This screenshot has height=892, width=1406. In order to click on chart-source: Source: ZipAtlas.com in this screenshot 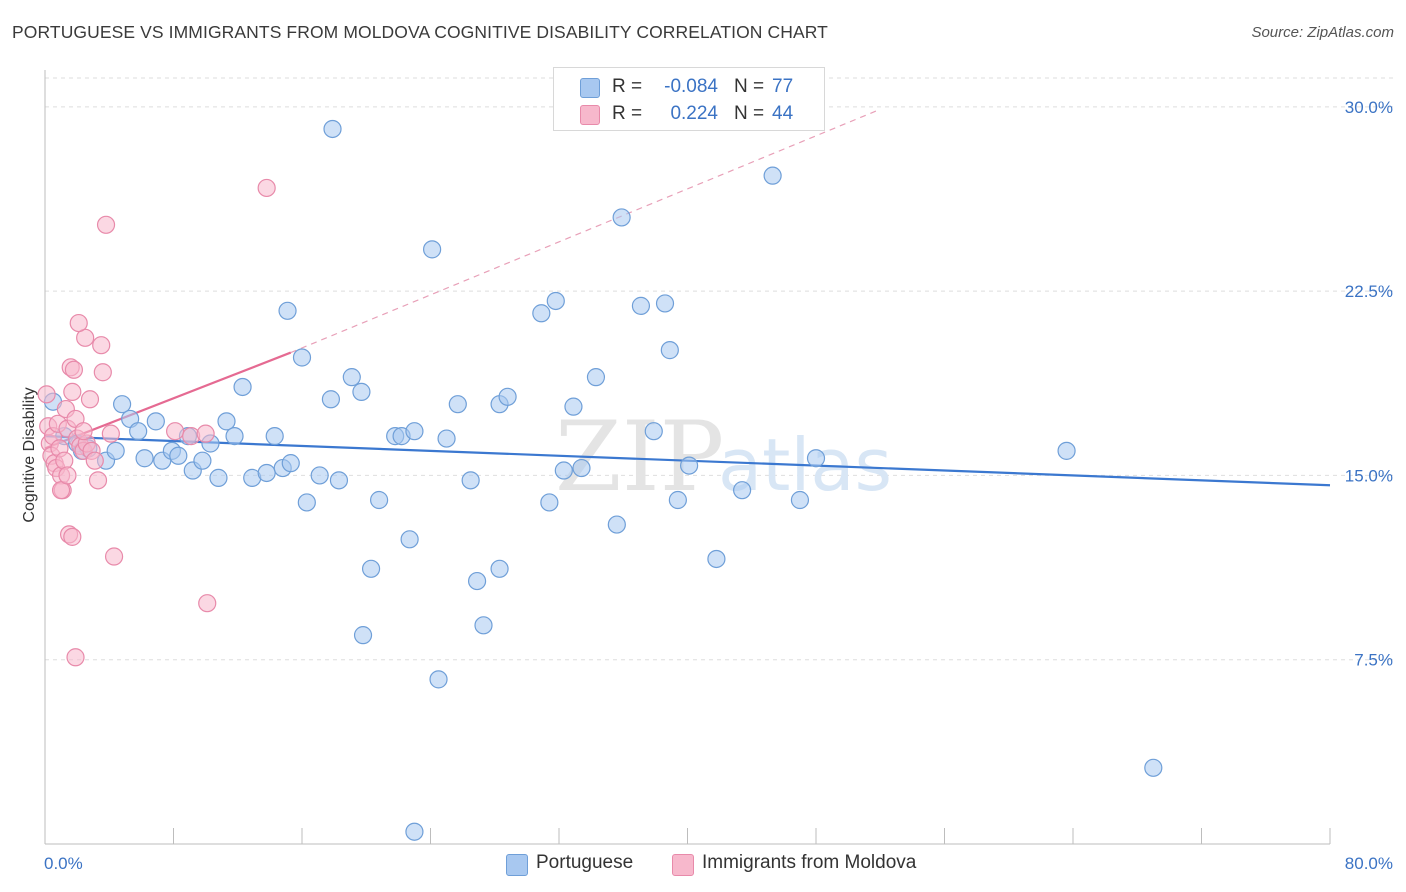, I will do `click(1322, 32)`.